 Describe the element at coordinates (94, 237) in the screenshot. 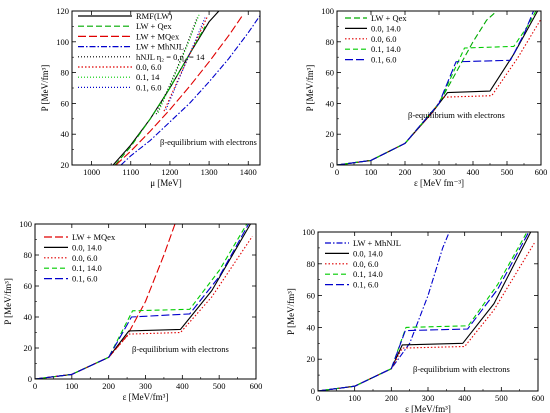

I see `legend-label-1: LW + MQex` at that location.